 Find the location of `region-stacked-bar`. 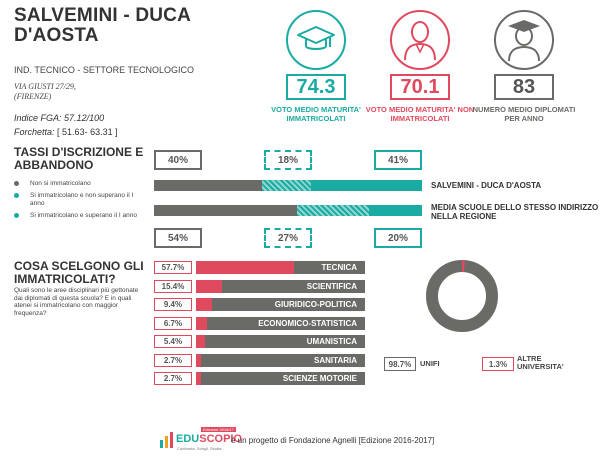

region-stacked-bar is located at coordinates (288, 210).